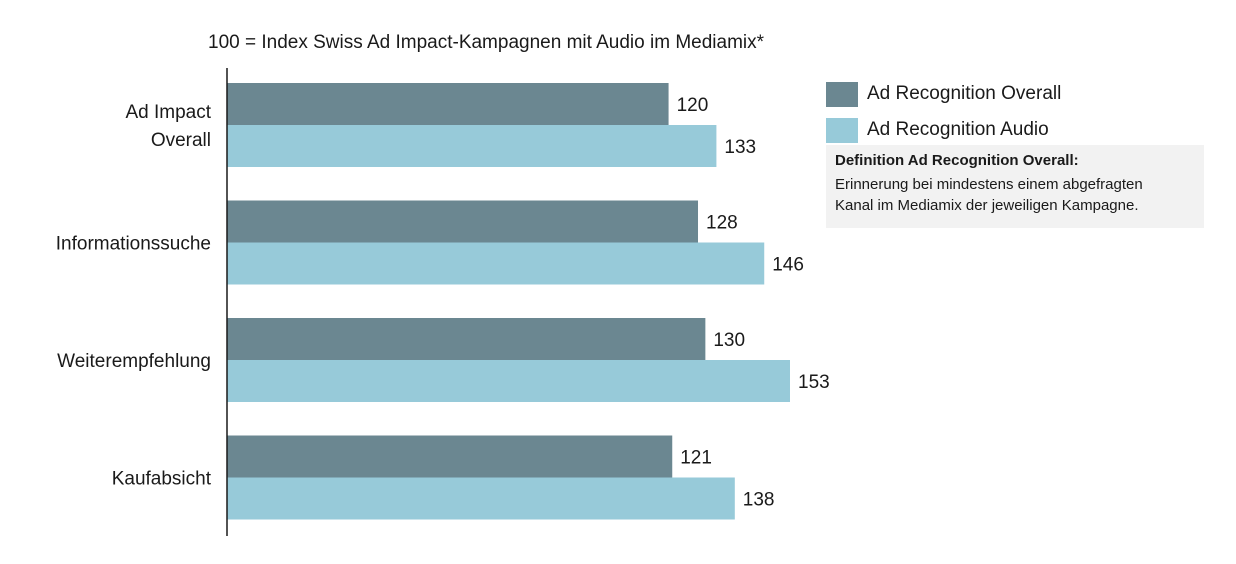 Image resolution: width=1236 pixels, height=564 pixels. What do you see at coordinates (722, 223) in the screenshot?
I see `data-label: 128` at bounding box center [722, 223].